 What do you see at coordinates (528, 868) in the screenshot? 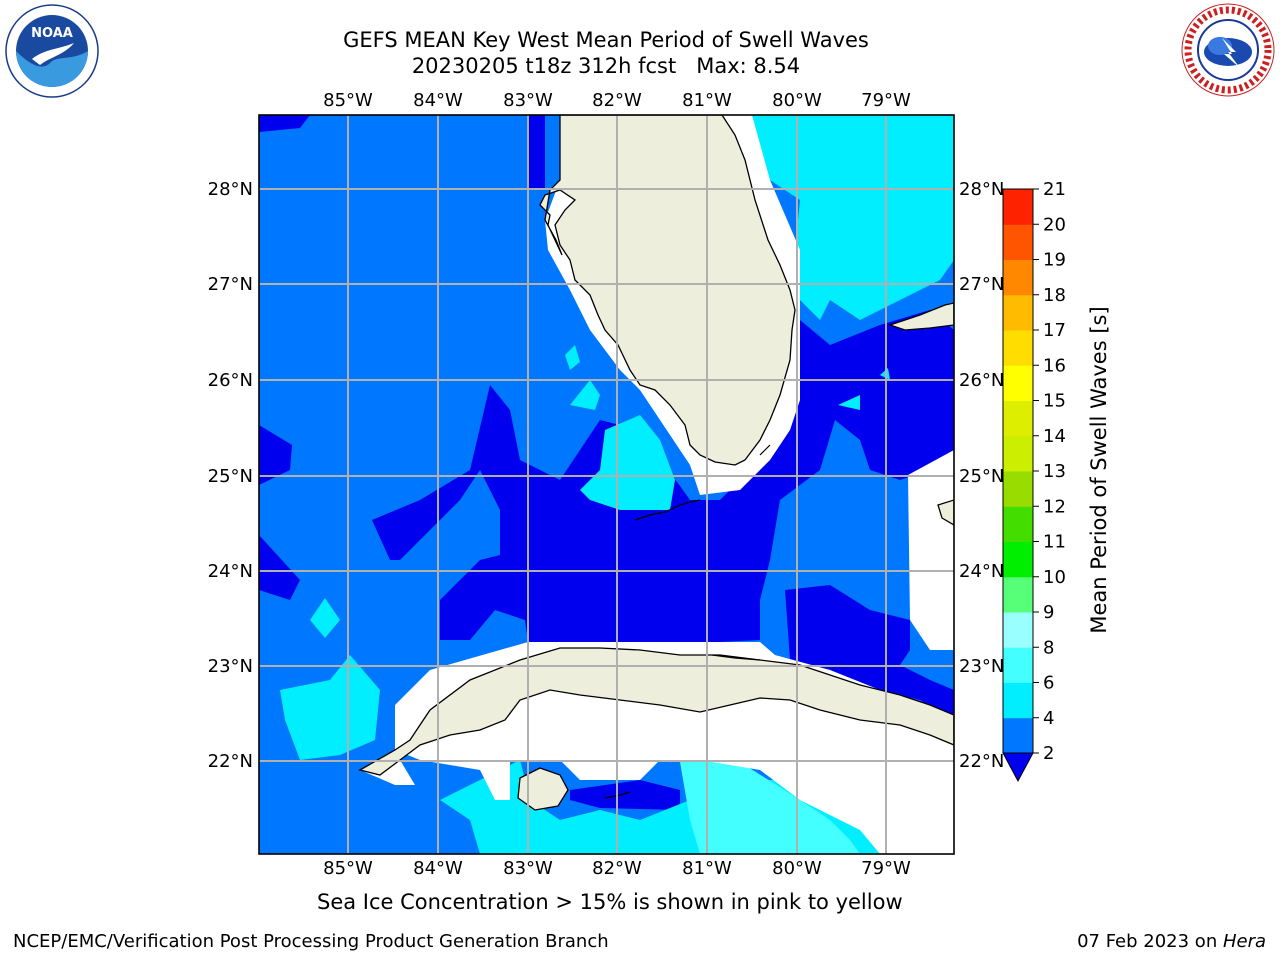
I see `lon-label-bottom: 83°W` at bounding box center [528, 868].